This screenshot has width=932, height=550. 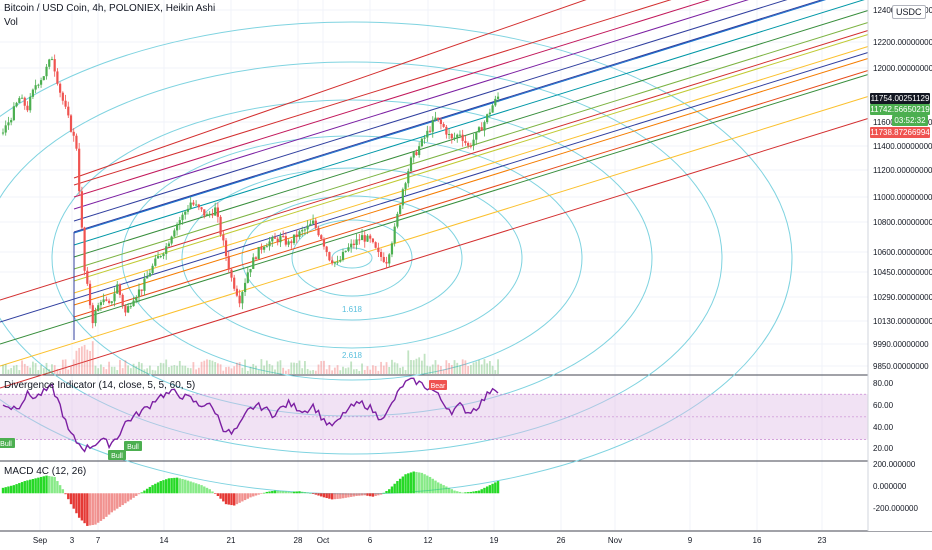 I want to click on price-tag-label: 03:52:32, so click(x=910, y=120).